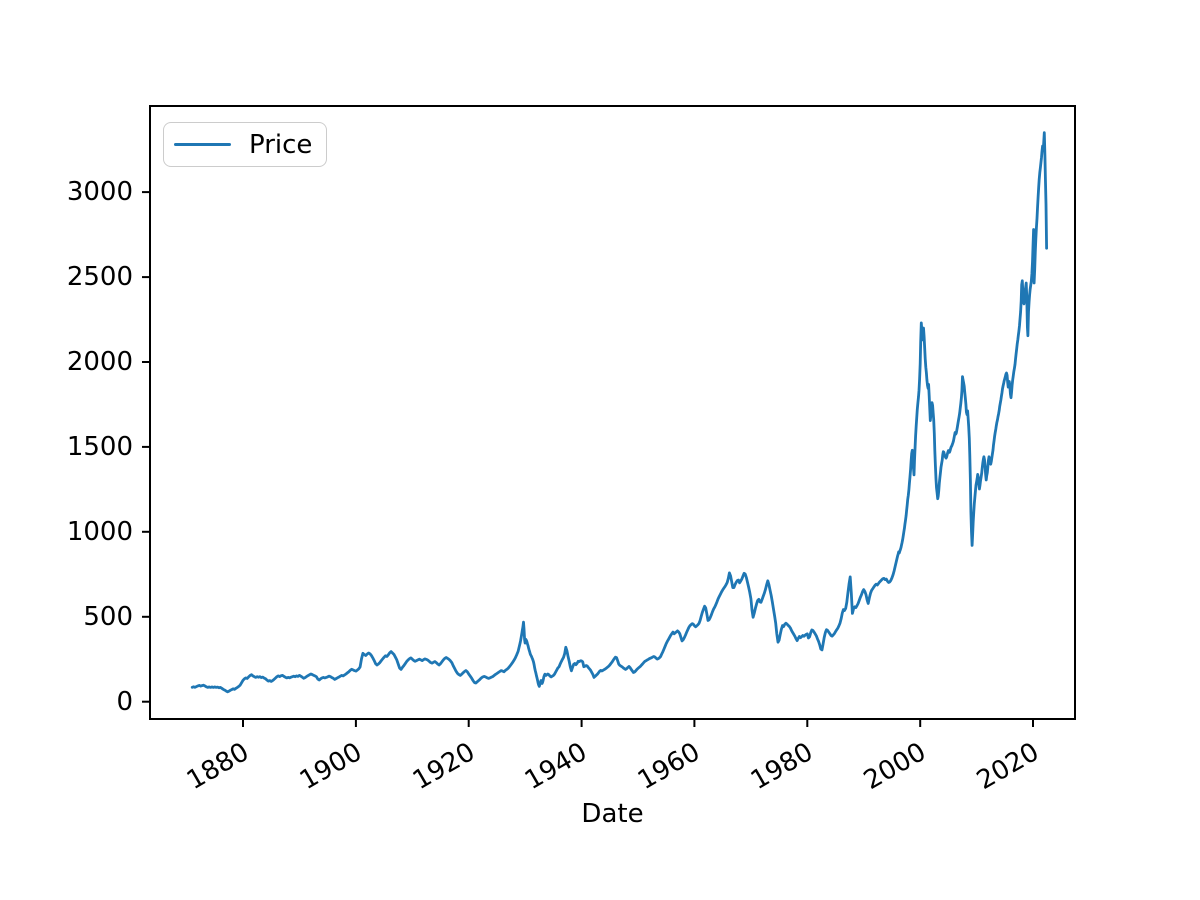 The width and height of the screenshot is (1200, 900). What do you see at coordinates (99, 277) in the screenshot?
I see `y-tick-label: 2500` at bounding box center [99, 277].